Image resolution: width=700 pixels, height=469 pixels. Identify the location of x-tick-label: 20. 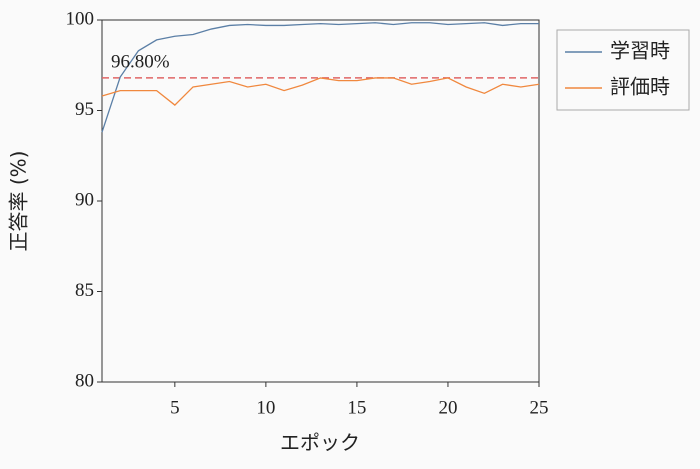
(447, 407).